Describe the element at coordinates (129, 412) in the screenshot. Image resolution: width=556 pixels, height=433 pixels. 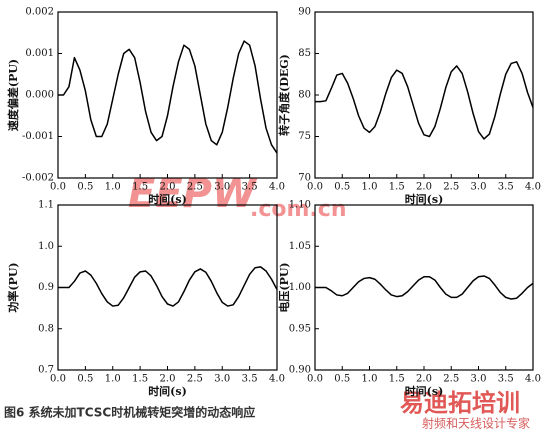
I see `caption: 图6 系统未加TCSC时机械转矩突增的动态响应` at that location.